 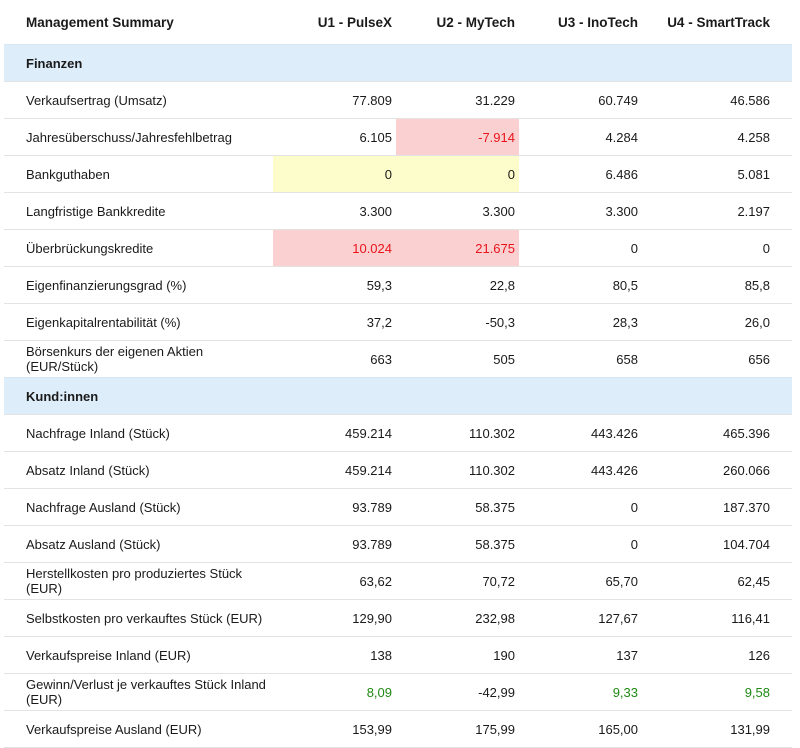 What do you see at coordinates (334, 692) in the screenshot?
I see `cell-value-positive: 8,09` at bounding box center [334, 692].